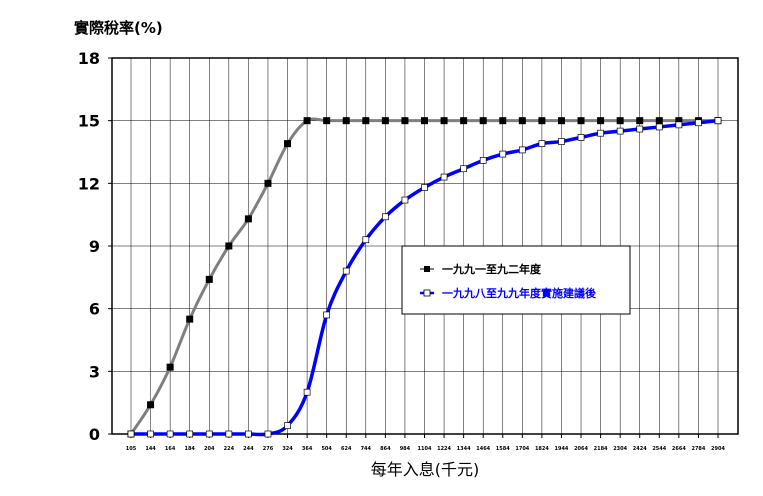 The width and height of the screenshot is (763, 496). I want to click on legend-label-2: 一九九八至九九年度實施建議後, so click(519, 293).